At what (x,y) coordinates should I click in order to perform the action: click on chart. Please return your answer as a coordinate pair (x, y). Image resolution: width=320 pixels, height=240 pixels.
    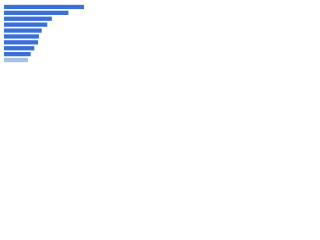
    Looking at the image, I should click on (50, 35).